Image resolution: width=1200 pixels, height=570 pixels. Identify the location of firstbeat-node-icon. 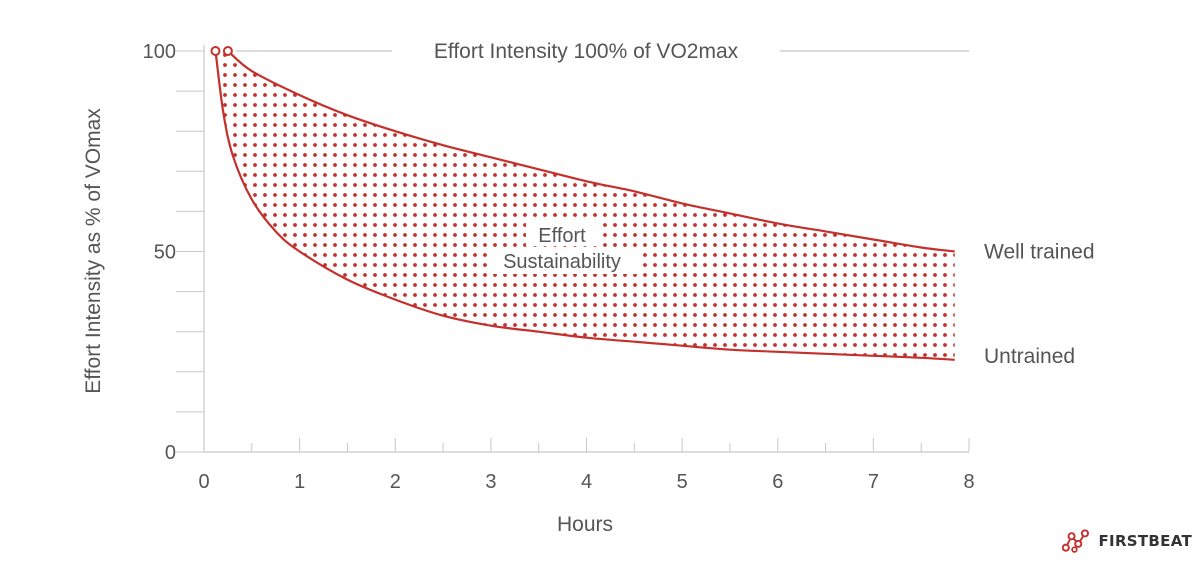
(1075, 541).